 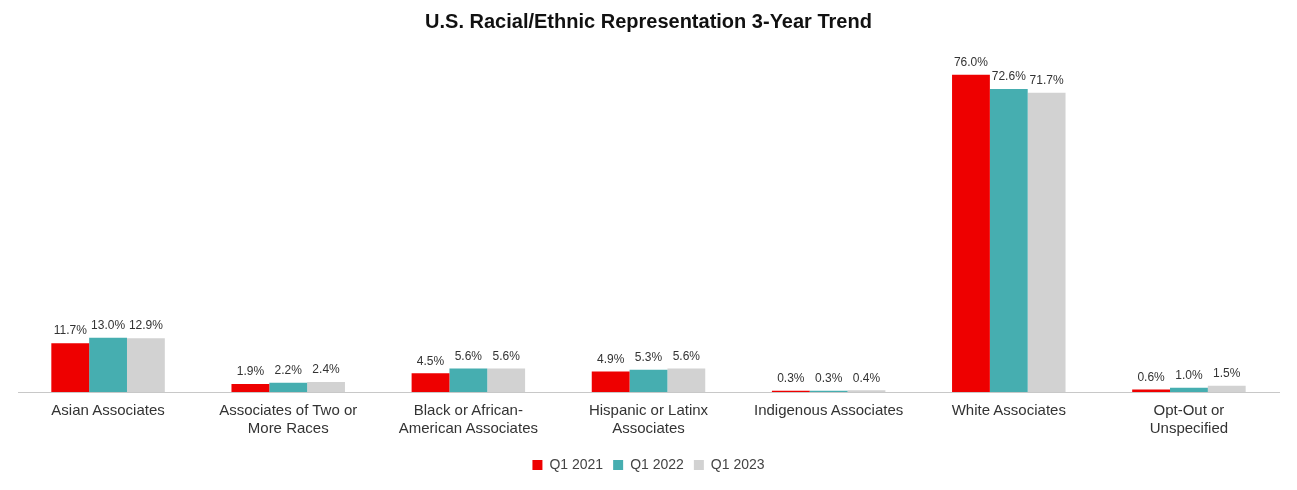 What do you see at coordinates (971, 62) in the screenshot?
I see `data-label: 76.0%` at bounding box center [971, 62].